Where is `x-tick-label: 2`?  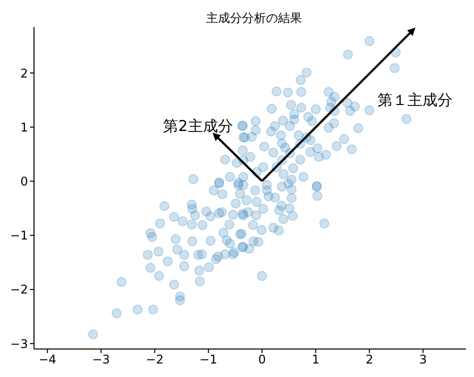
x-tick-label: 2 is located at coordinates (370, 359).